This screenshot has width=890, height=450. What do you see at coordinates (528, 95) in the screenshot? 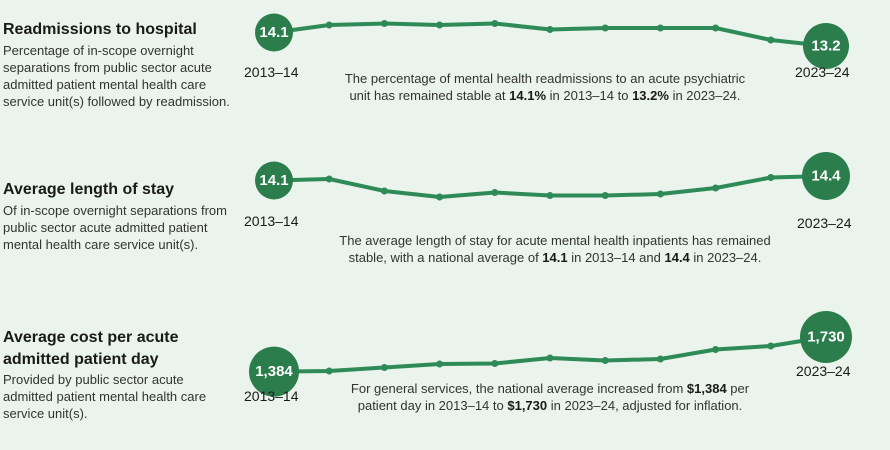
I see `readmissions-note-start-value: 14.1%` at bounding box center [528, 95].